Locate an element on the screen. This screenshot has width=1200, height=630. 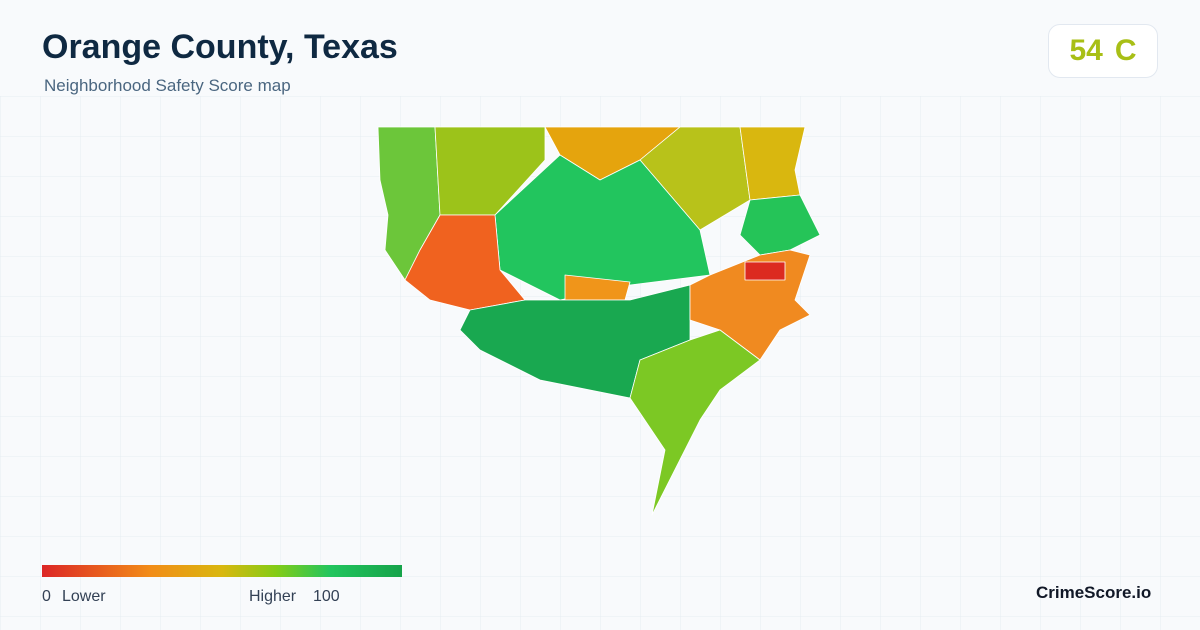
legend-min-label: Lower is located at coordinates (84, 596).